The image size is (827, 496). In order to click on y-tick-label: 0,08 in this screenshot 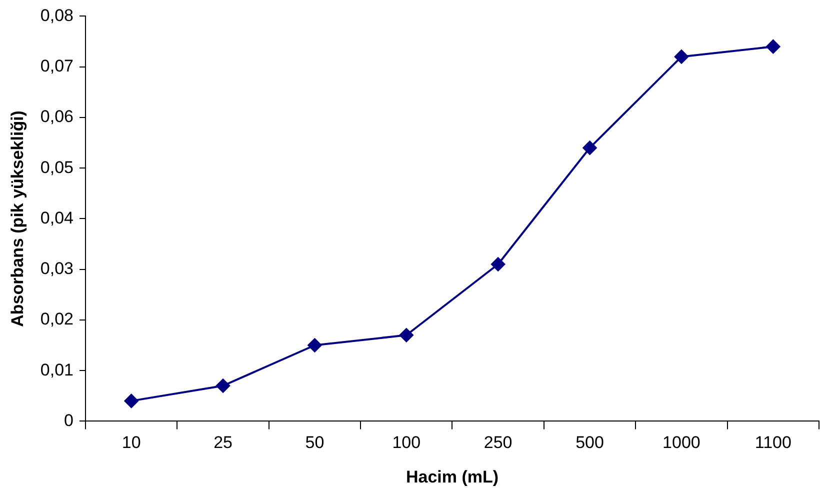, I will do `click(57, 15)`.